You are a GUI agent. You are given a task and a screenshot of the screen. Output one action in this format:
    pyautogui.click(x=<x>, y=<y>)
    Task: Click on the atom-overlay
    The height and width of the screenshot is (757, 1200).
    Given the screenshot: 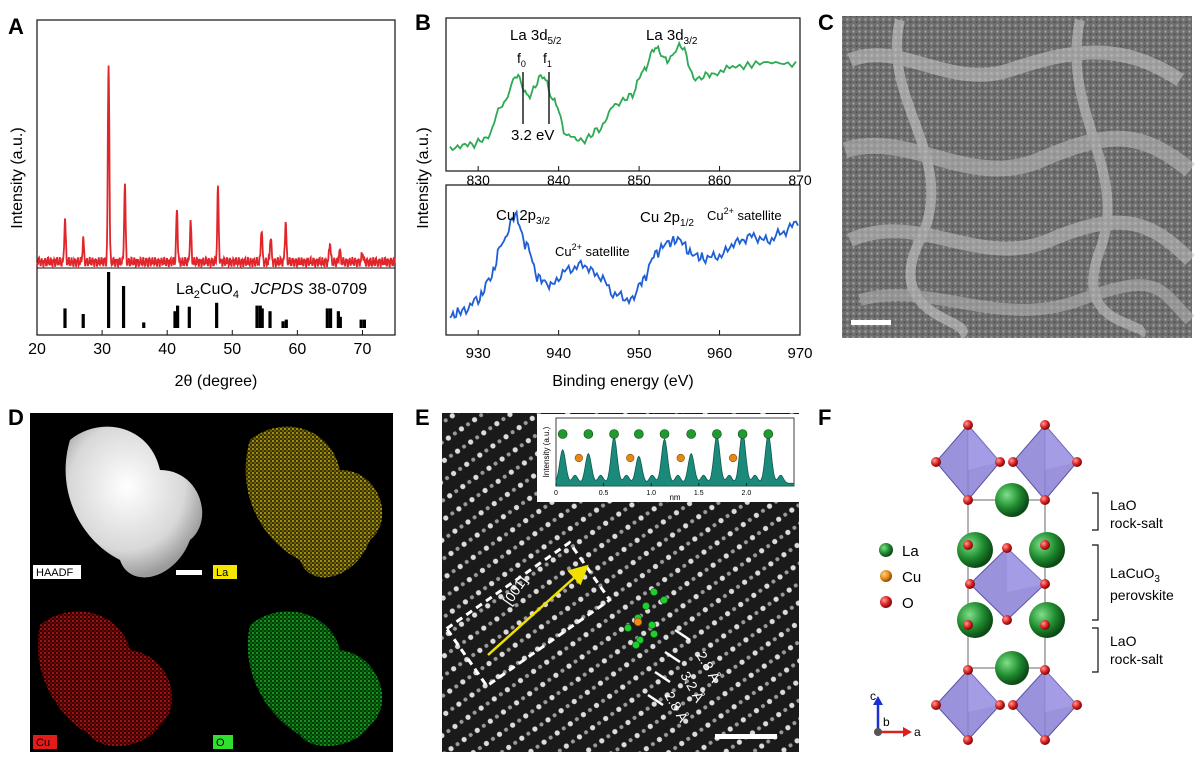 What is the action you would take?
    pyautogui.click(x=646, y=618)
    